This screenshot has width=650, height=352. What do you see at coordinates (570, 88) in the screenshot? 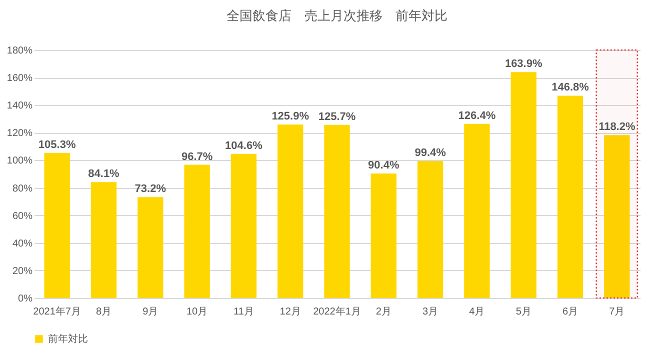
I see `text: 146.8%` at bounding box center [570, 88].